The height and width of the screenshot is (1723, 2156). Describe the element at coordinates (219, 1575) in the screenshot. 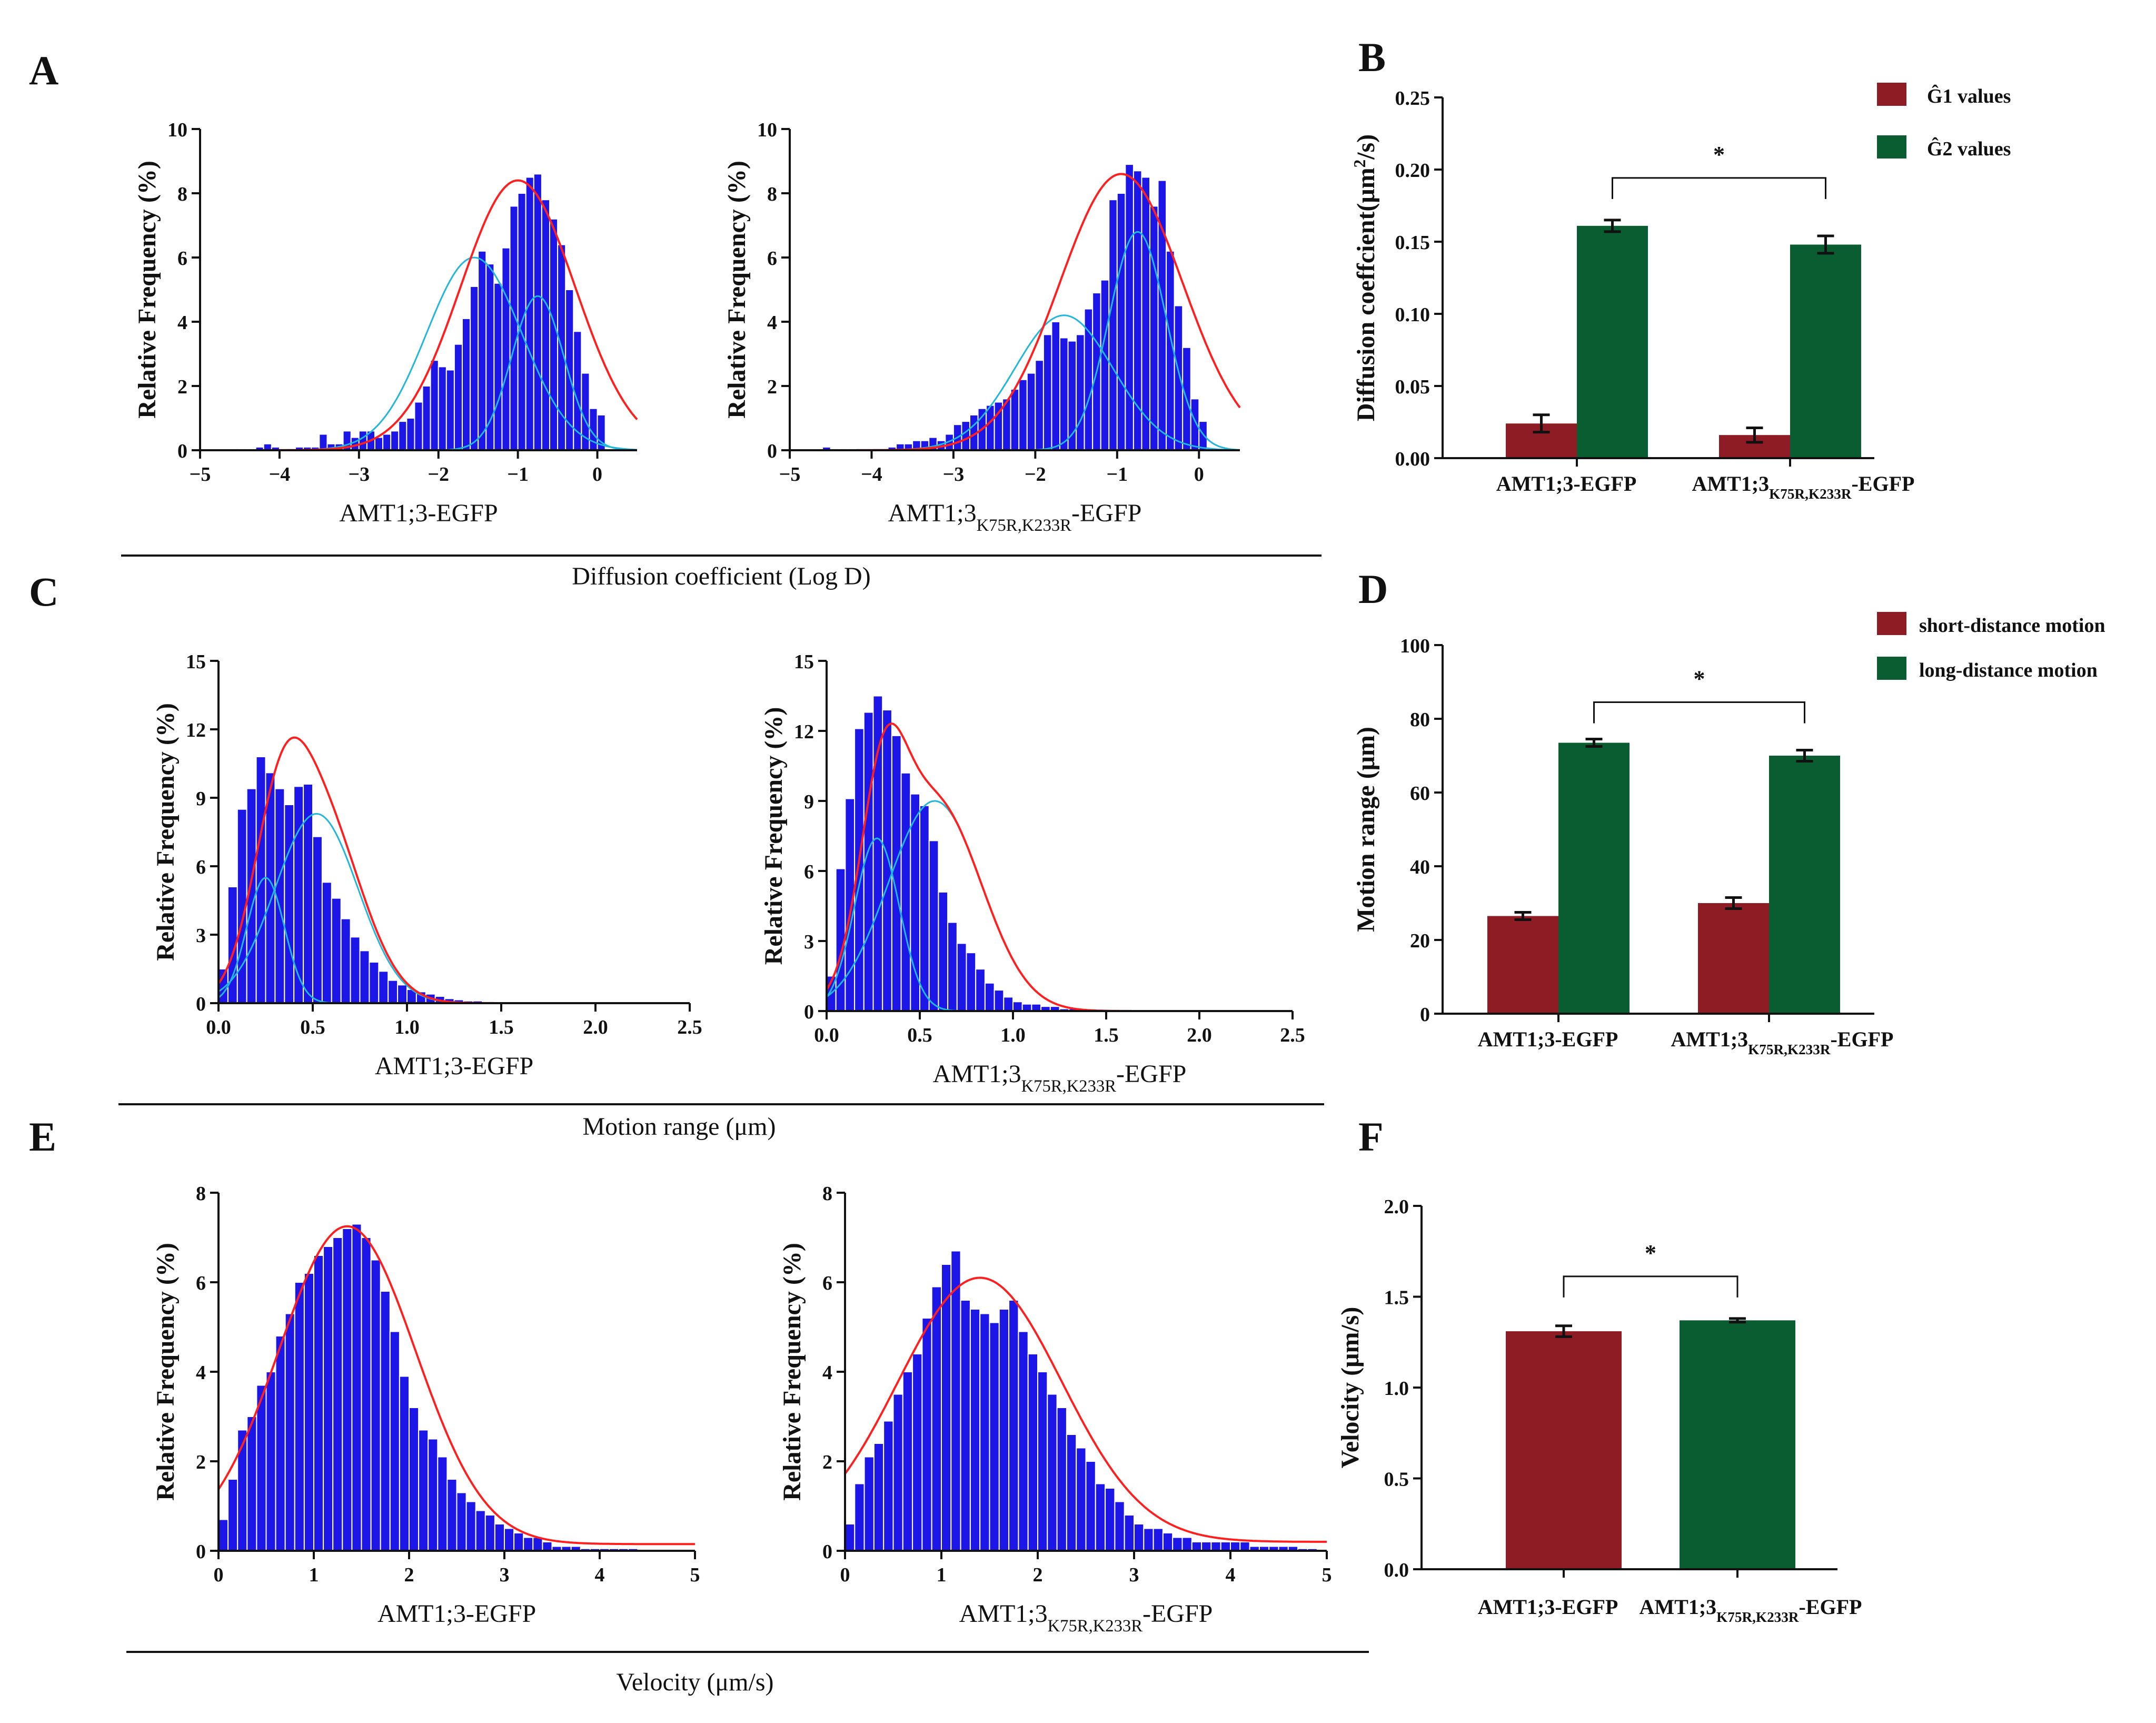

I see `x-tick-label: 0` at that location.